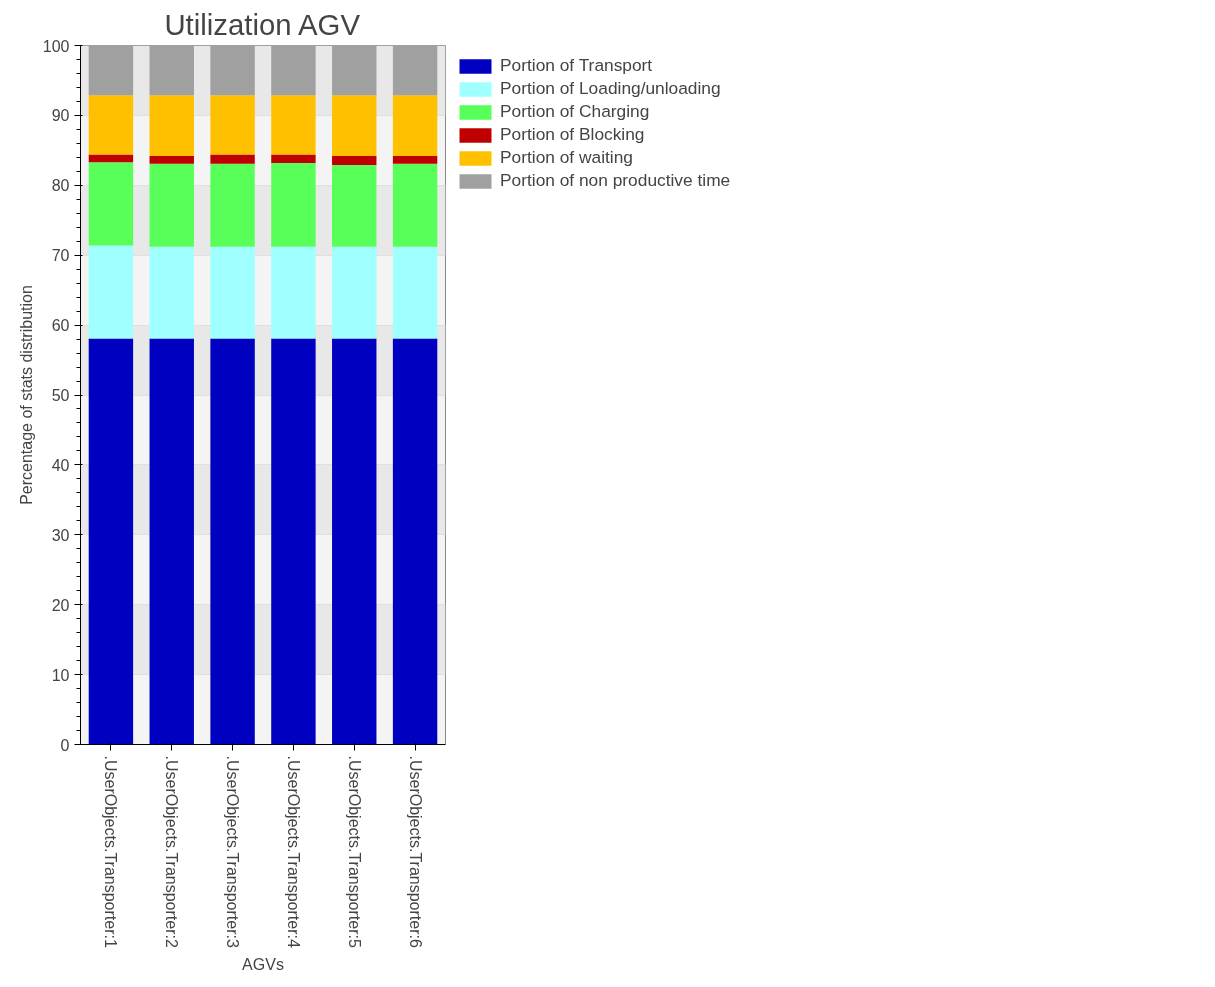 The width and height of the screenshot is (1215, 987). What do you see at coordinates (60, 186) in the screenshot?
I see `y-tick-label: 80` at bounding box center [60, 186].